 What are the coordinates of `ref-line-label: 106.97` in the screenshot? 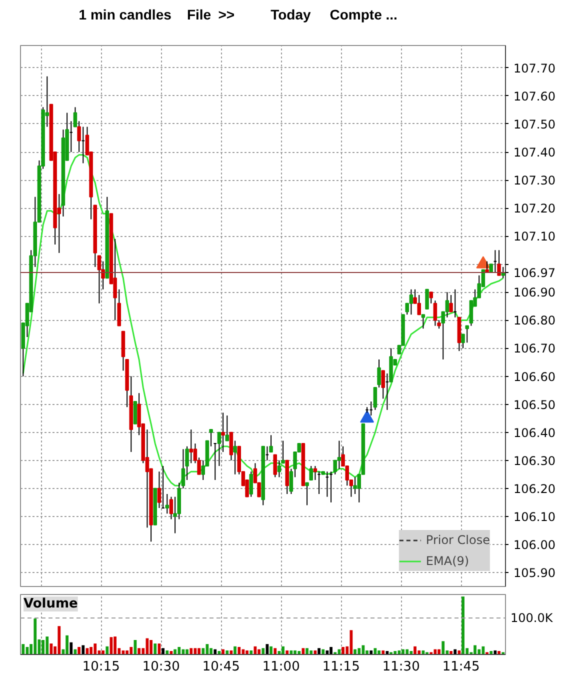 It's located at (535, 273).